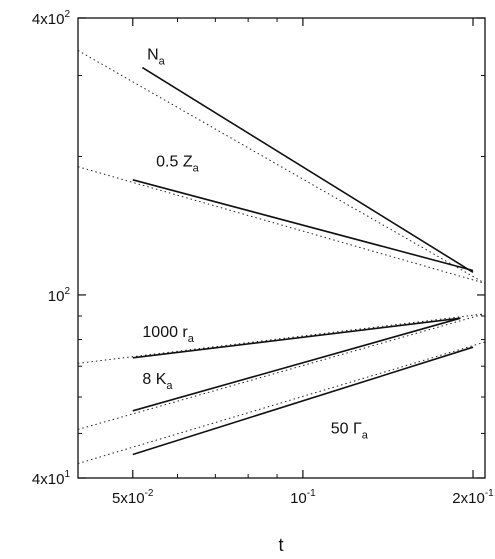  I want to click on x-axis-label: t, so click(280, 545).